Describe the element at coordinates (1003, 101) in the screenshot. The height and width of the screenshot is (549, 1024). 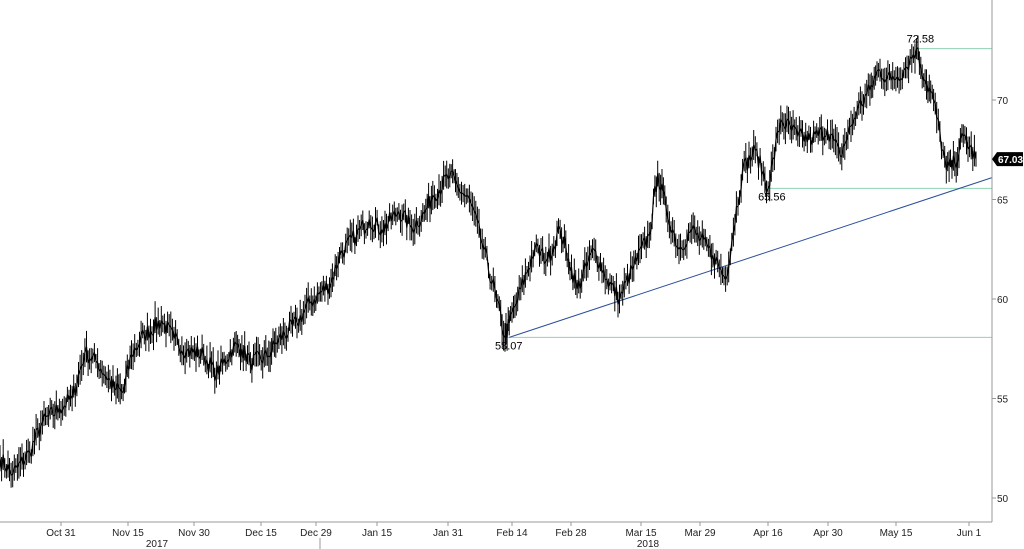
I see `y-tick-label: 70` at that location.